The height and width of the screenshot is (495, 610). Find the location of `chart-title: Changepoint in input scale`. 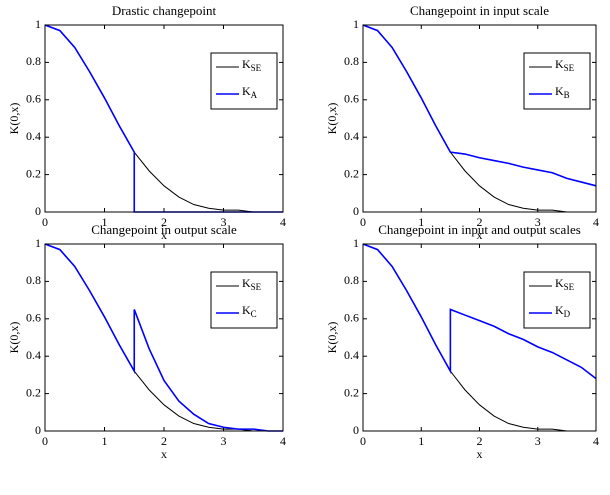

chart-title: Changepoint in input scale is located at coordinates (479, 10).